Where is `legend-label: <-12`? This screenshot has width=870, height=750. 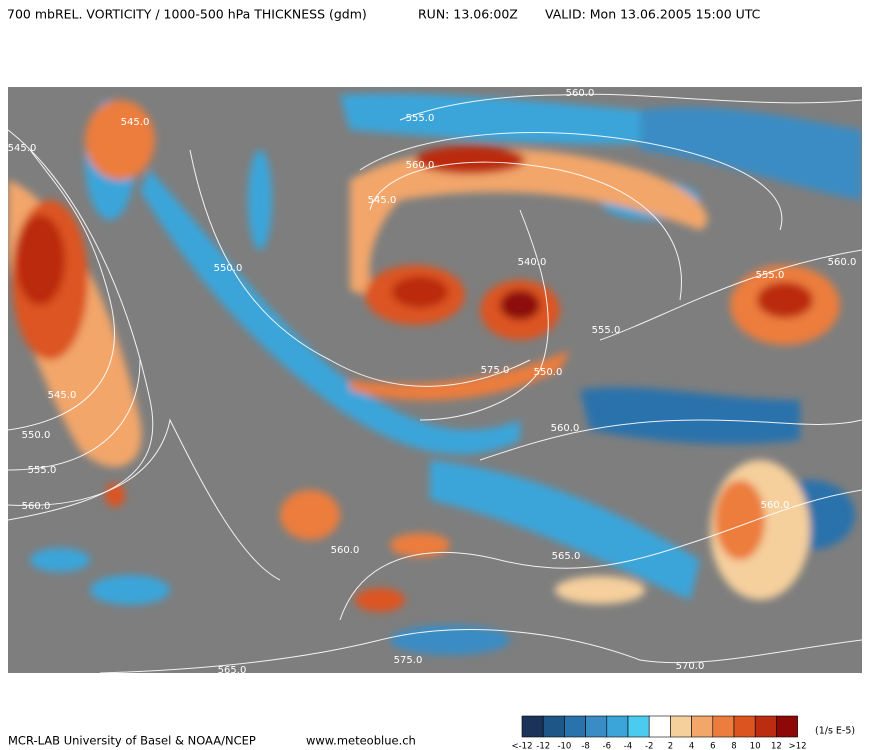
legend-label: <-12 is located at coordinates (521, 746).